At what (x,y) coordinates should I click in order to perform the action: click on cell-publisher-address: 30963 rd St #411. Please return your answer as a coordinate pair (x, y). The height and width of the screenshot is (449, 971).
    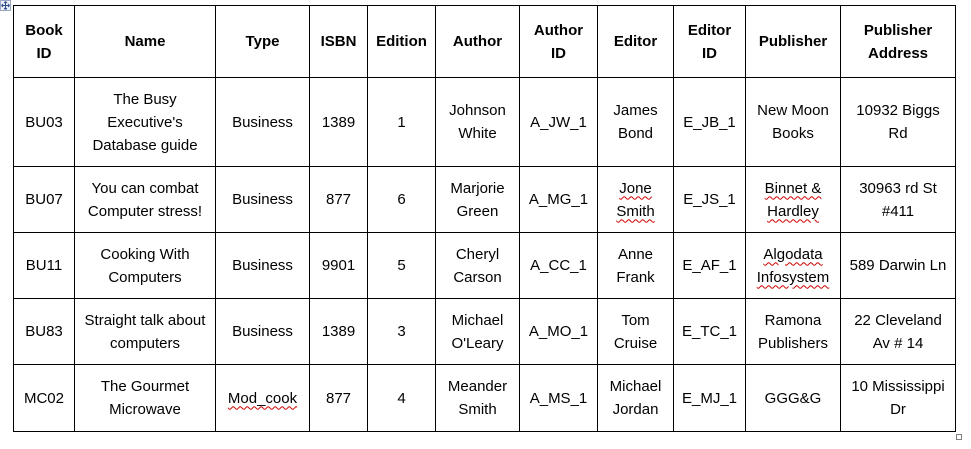
    Looking at the image, I should click on (898, 199).